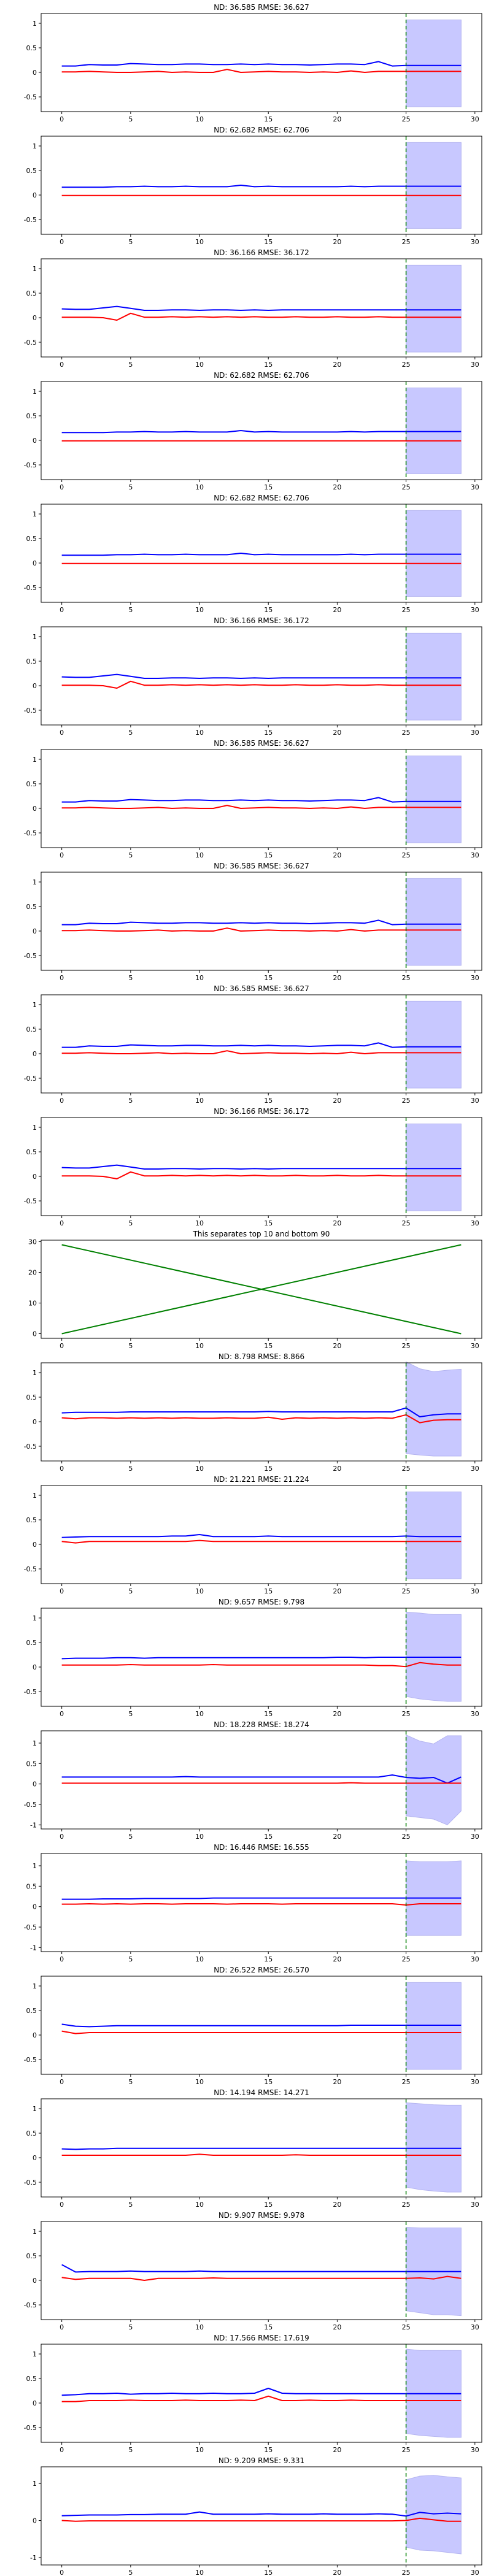 This screenshot has width=491, height=2576. Describe the element at coordinates (261, 1602) in the screenshot. I see `chart-title: ND: 9.657 RMSE: 9.798` at that location.